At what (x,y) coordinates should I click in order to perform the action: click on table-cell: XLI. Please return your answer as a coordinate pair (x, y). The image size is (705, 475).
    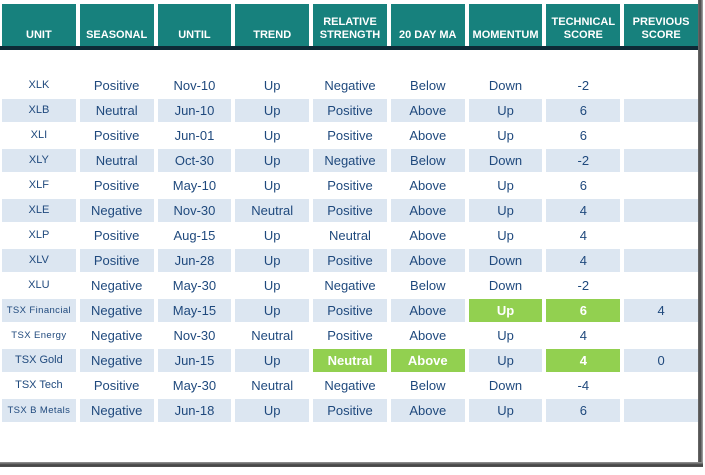
    Looking at the image, I should click on (39, 135).